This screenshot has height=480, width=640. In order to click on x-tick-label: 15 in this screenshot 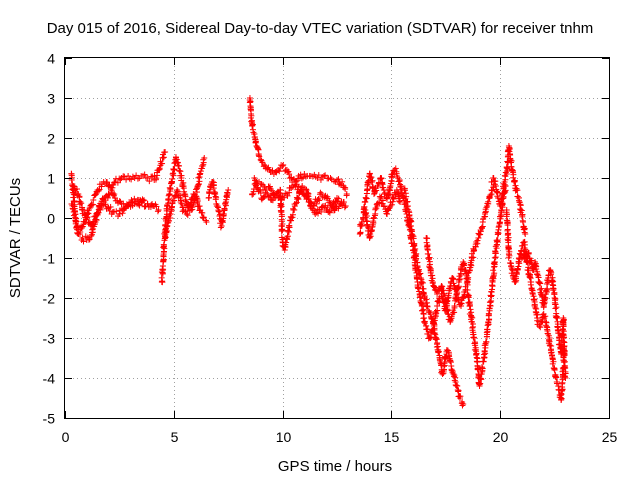, I will do `click(392, 437)`.